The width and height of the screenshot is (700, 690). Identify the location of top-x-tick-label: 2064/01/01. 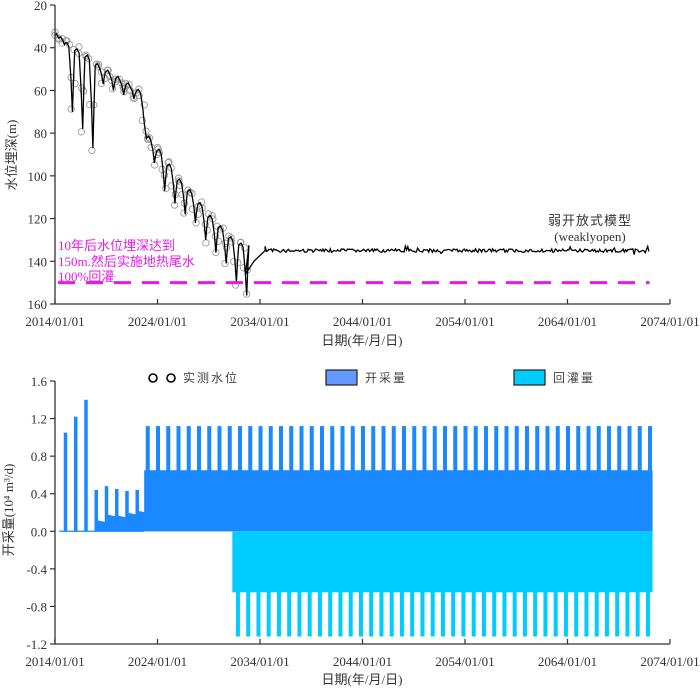
(567, 321).